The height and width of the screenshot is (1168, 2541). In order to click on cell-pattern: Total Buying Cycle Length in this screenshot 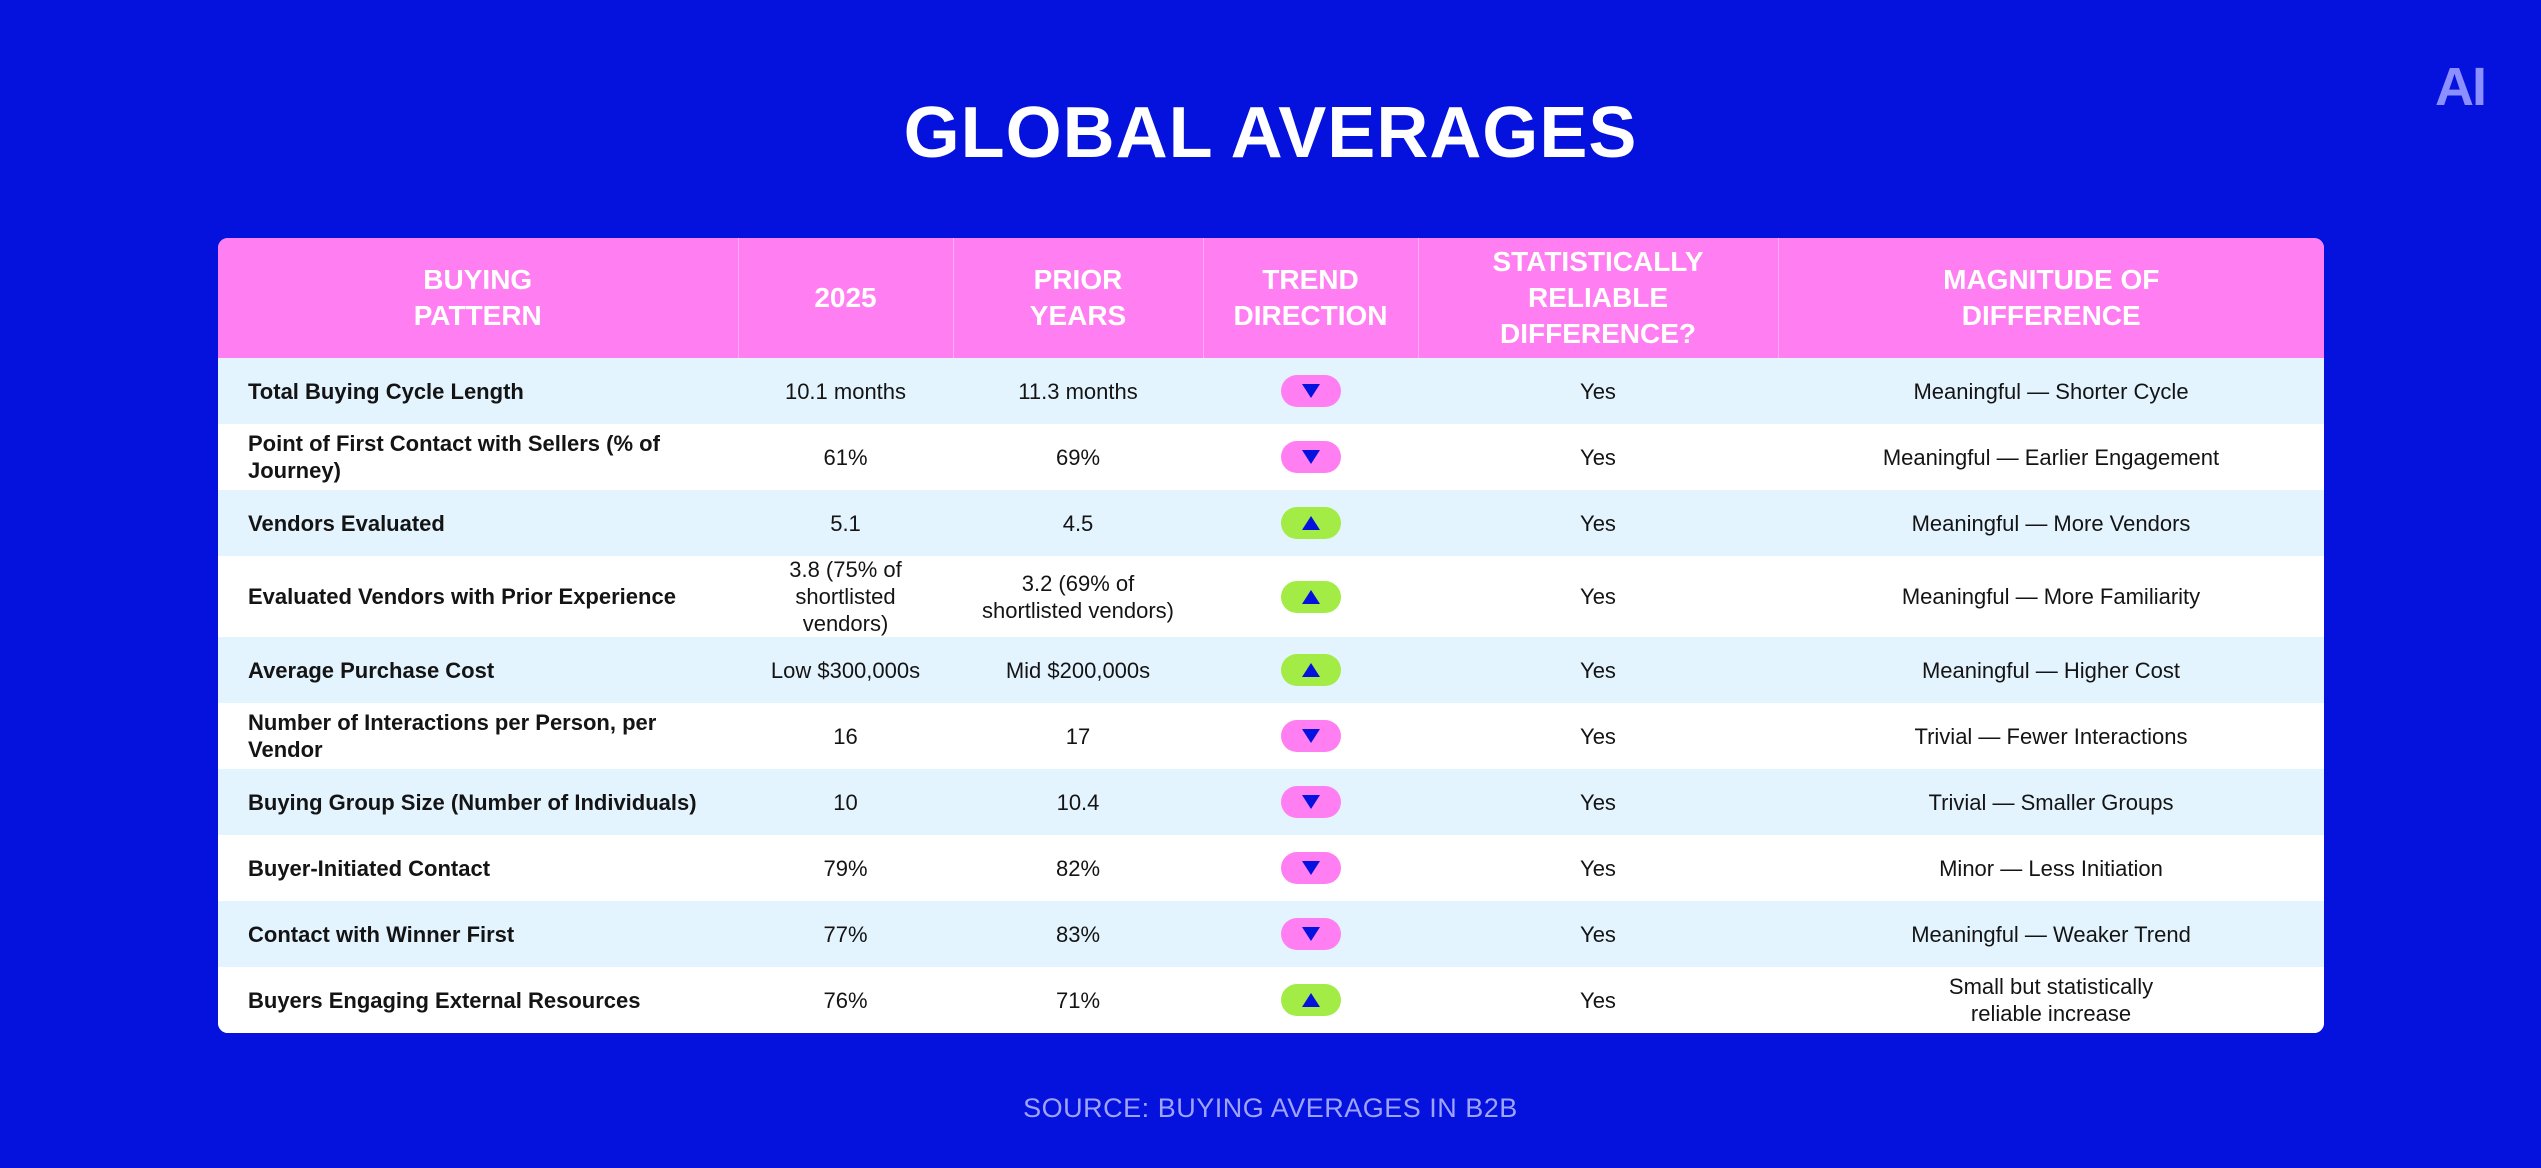, I will do `click(386, 391)`.